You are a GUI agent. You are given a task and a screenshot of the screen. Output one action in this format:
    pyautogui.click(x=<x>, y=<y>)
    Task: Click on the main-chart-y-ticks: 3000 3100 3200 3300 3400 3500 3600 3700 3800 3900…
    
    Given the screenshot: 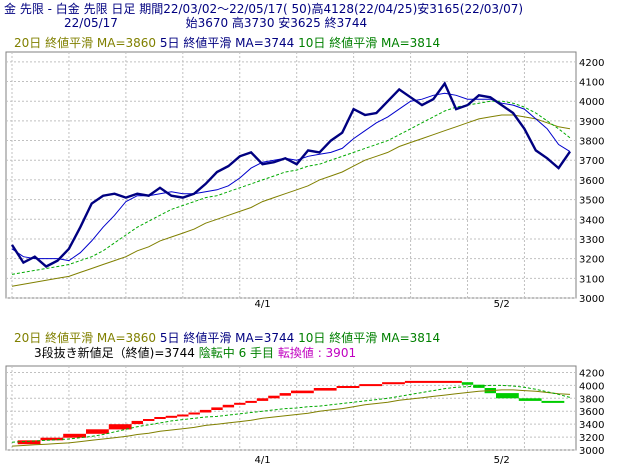 What is the action you would take?
    pyautogui.click(x=591, y=181)
    